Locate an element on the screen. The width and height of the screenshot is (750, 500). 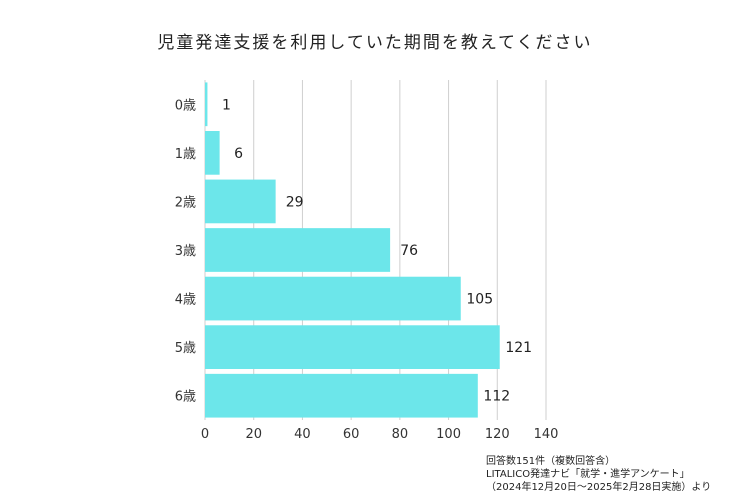
response-count-note: 回答数151件（複数回答含） is located at coordinates (551, 461).